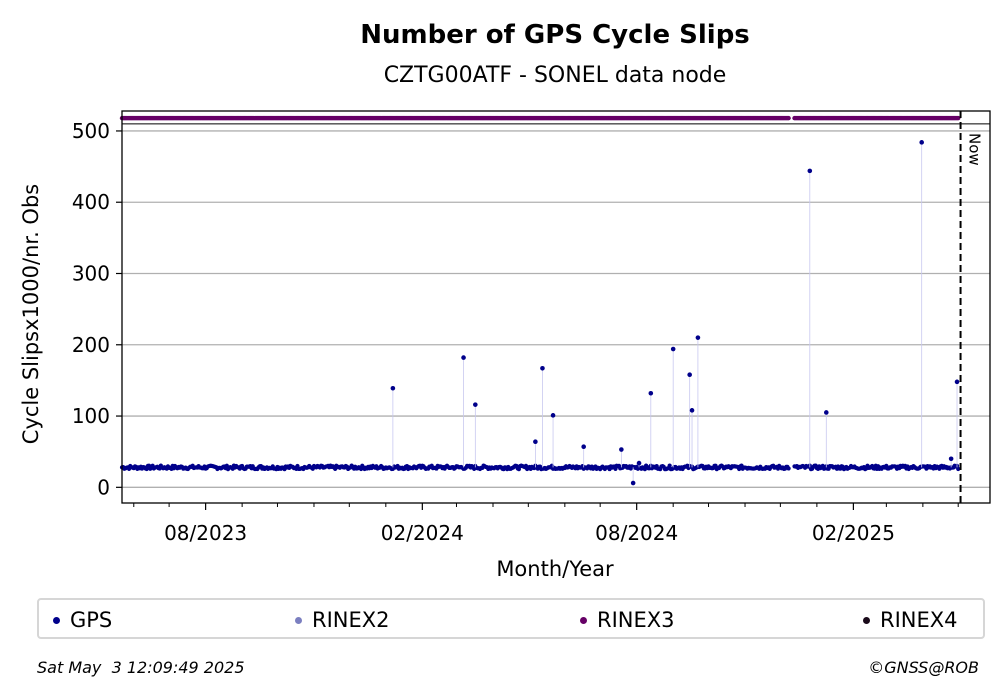  What do you see at coordinates (56, 620) in the screenshot?
I see `gps-marker-icon` at bounding box center [56, 620].